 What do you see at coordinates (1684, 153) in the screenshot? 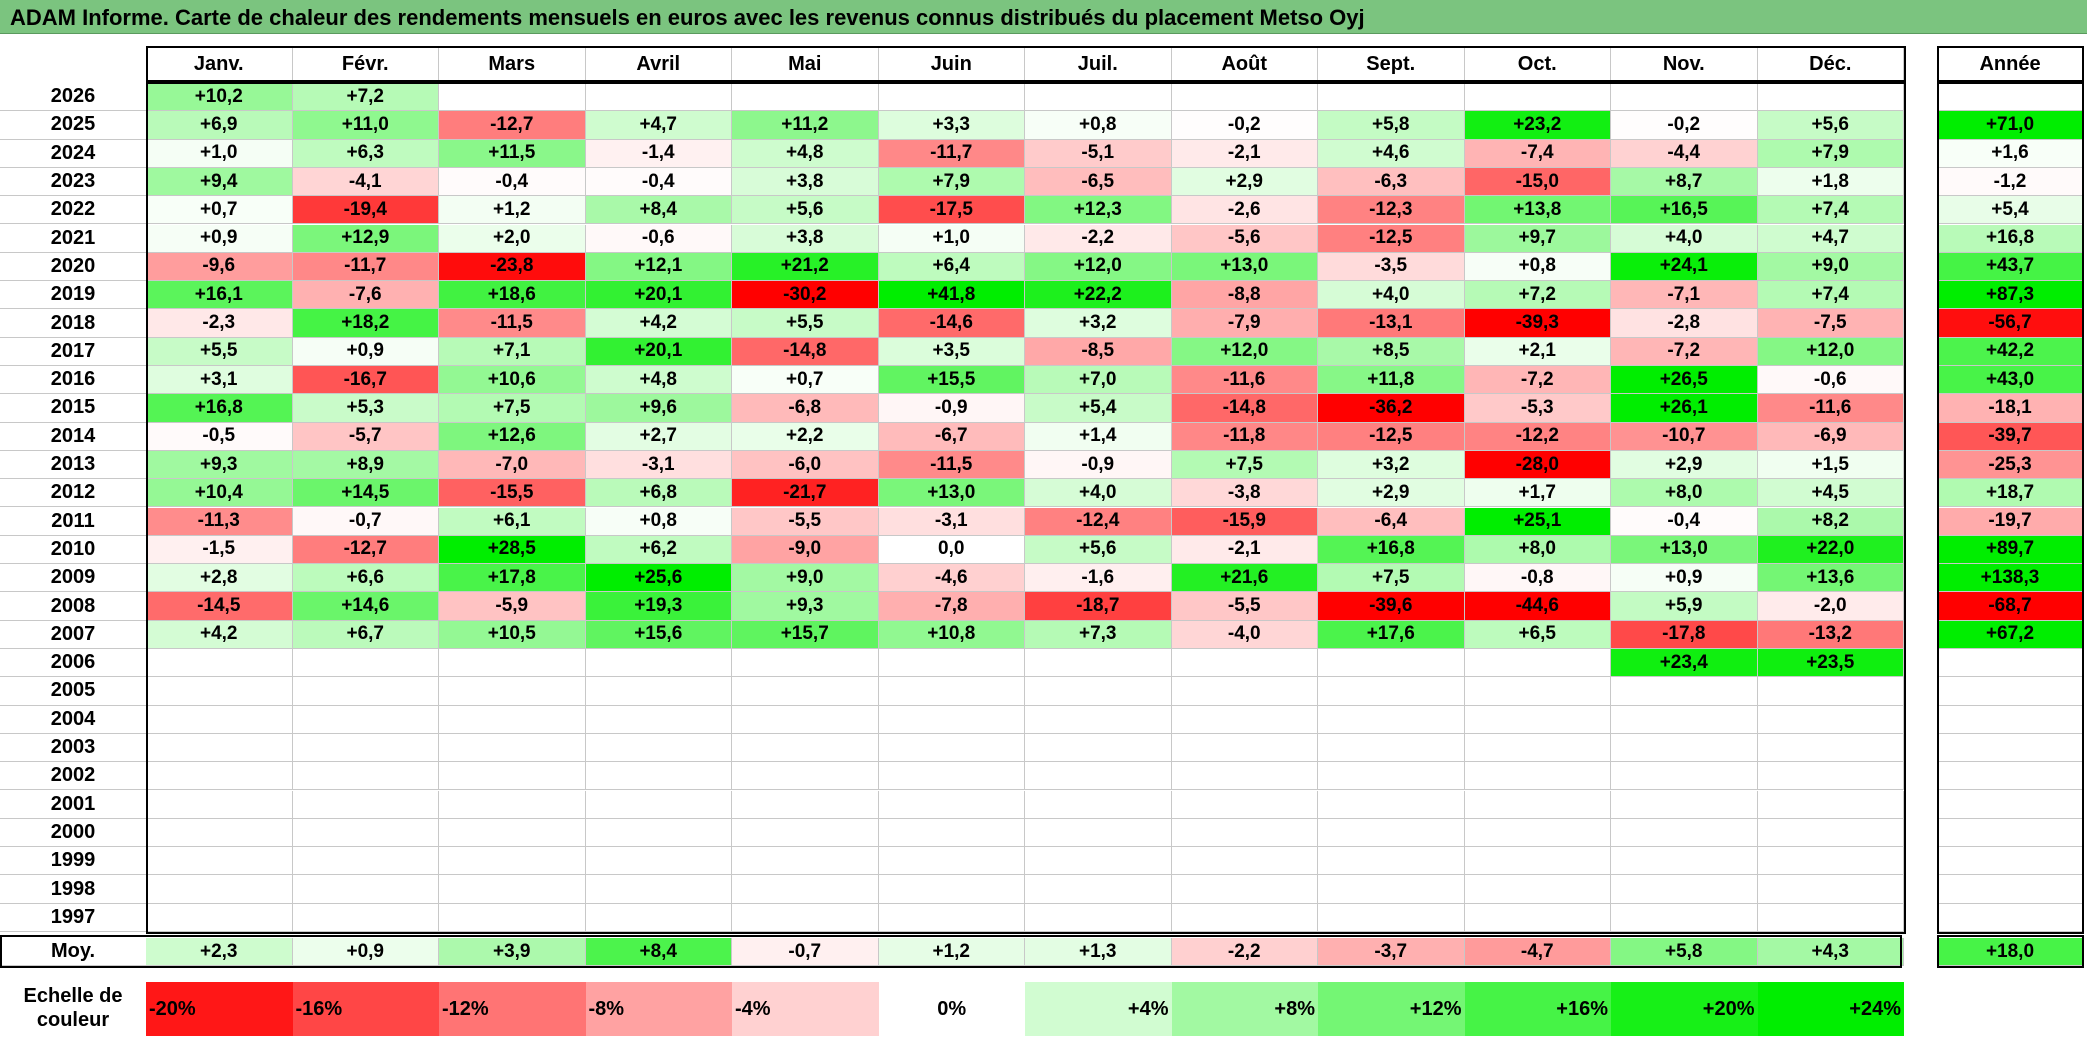
I see `heatmap-cell: -4,4` at bounding box center [1684, 153].